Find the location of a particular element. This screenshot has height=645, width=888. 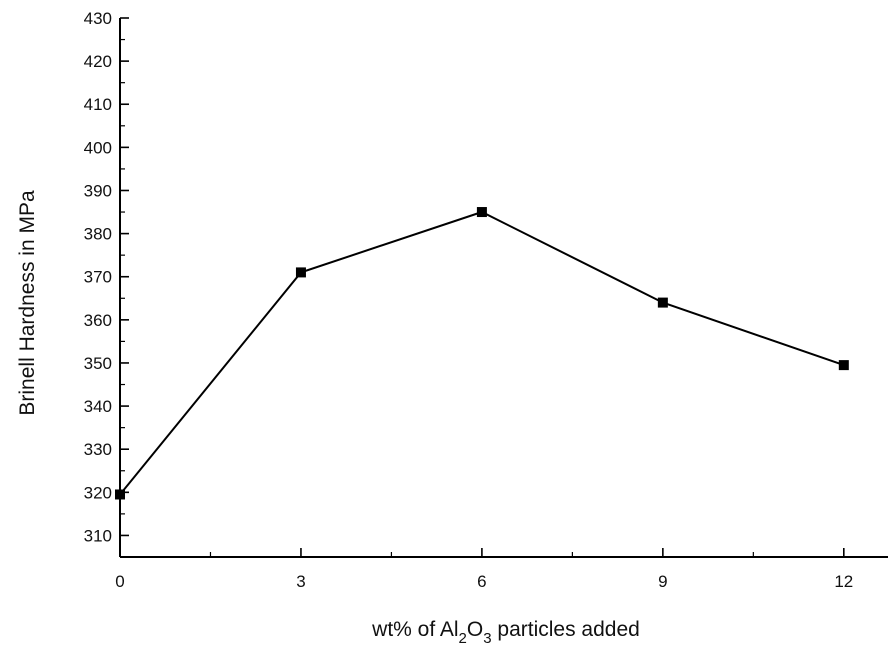

y-tick-label: 310 is located at coordinates (98, 535).